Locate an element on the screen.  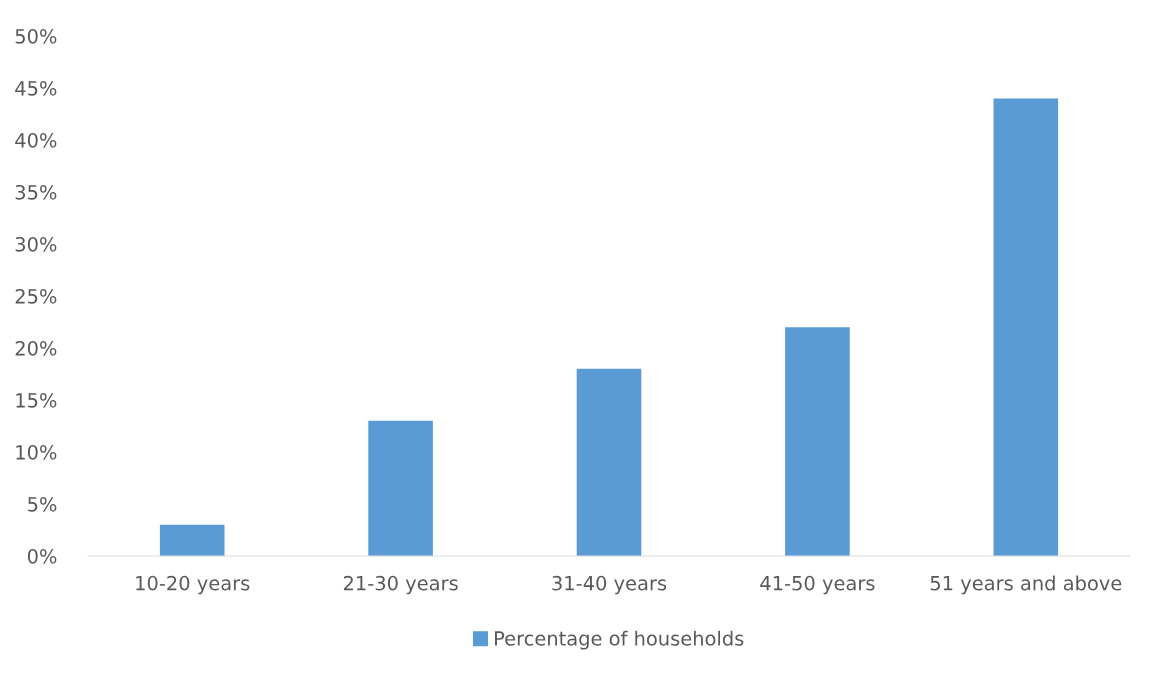
y-tick-label: 0% is located at coordinates (42, 556).